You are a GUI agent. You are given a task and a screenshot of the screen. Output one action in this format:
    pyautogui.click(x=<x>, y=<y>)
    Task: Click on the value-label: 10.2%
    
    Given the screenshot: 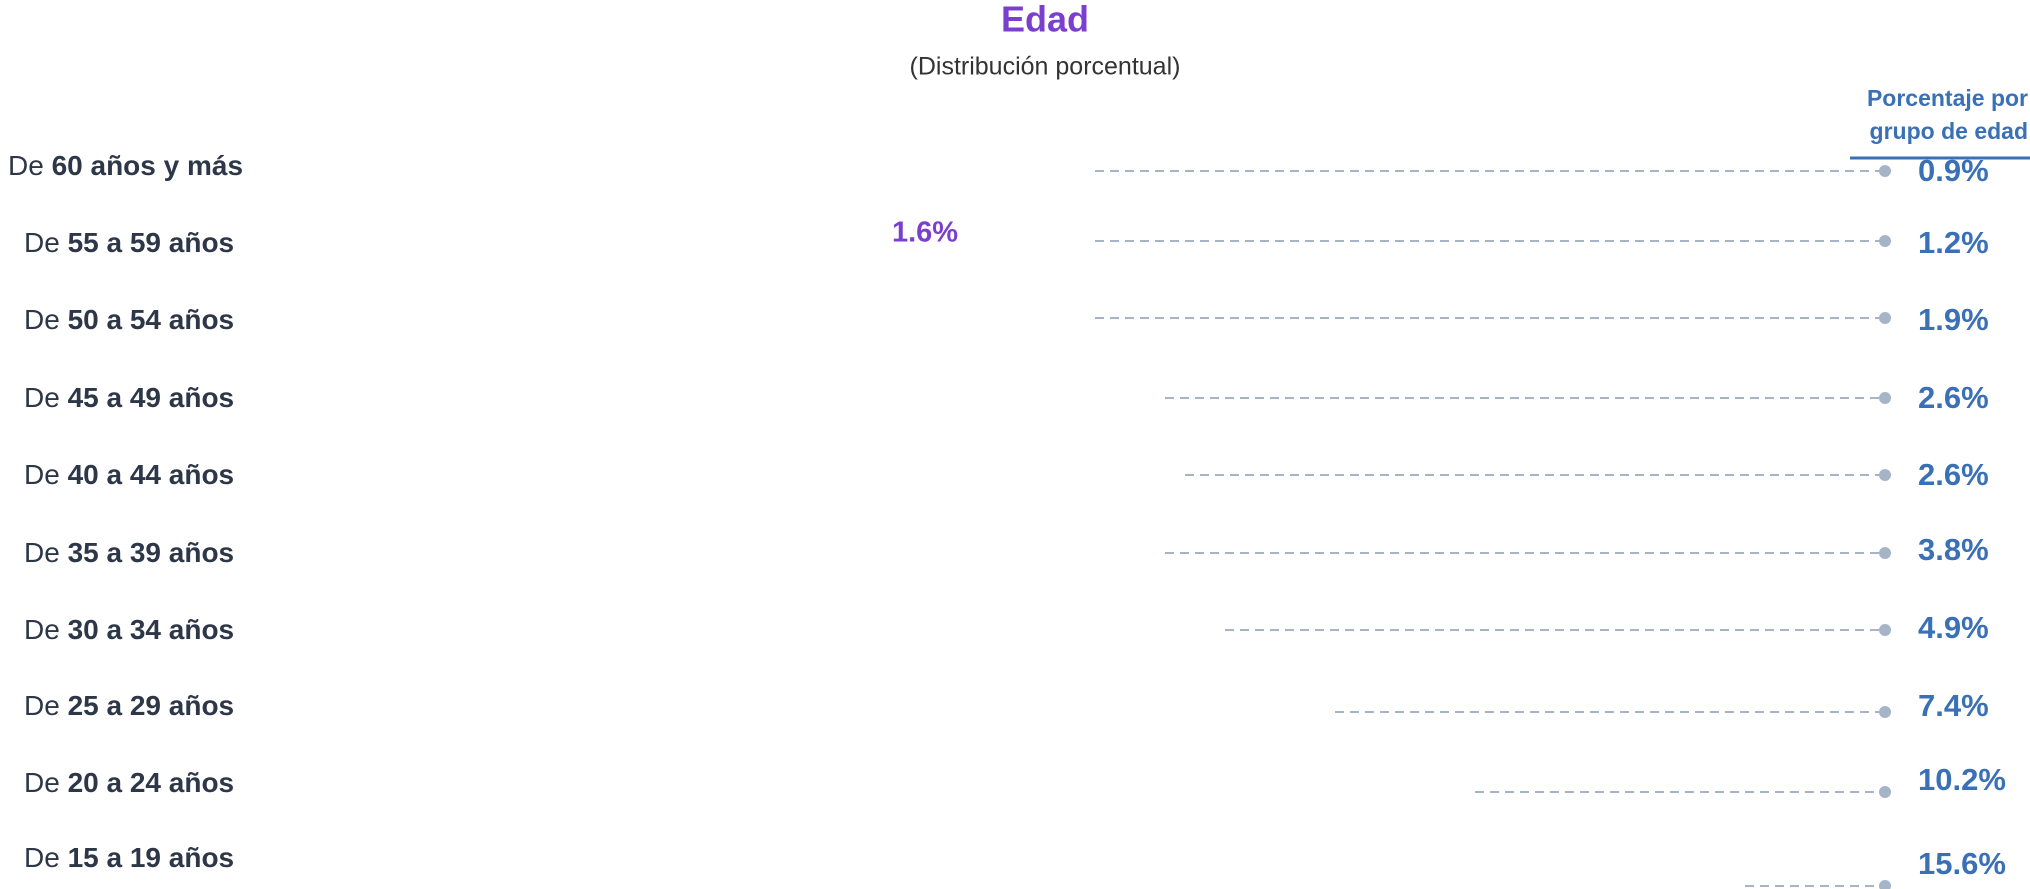 What is the action you would take?
    pyautogui.click(x=1962, y=779)
    